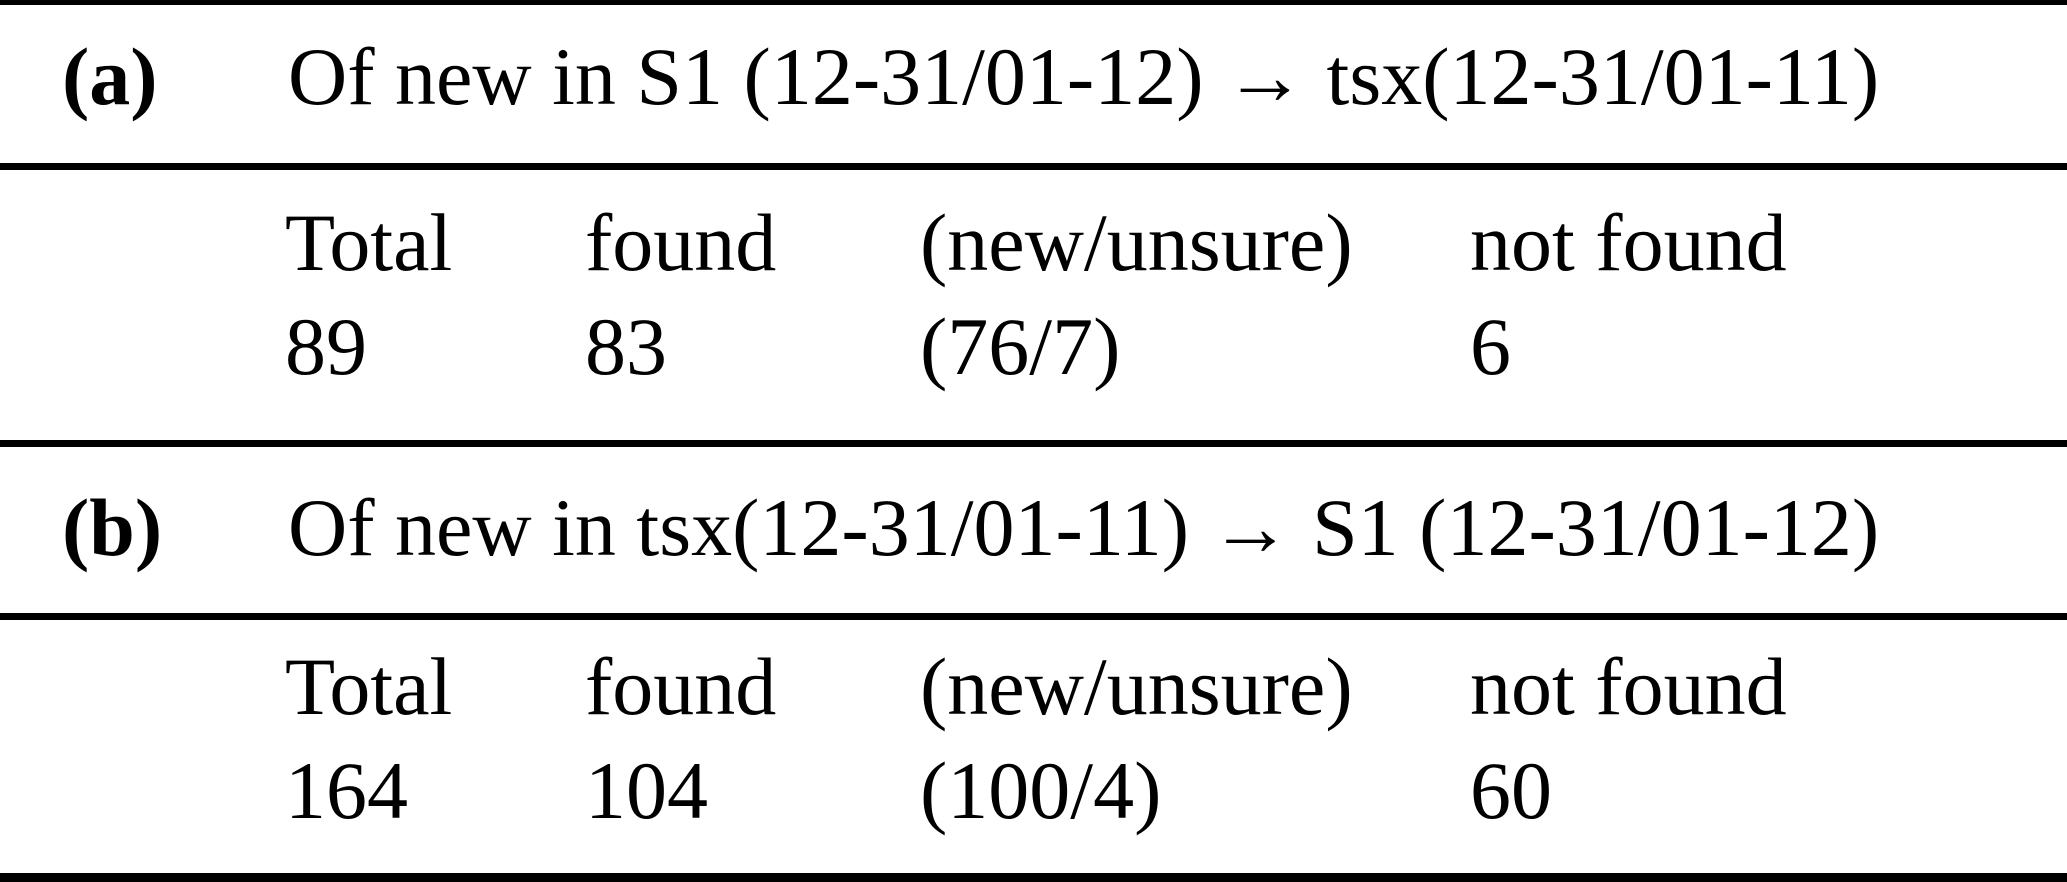 The height and width of the screenshot is (882, 2067). I want to click on section-a-value-total: 89, so click(326, 346).